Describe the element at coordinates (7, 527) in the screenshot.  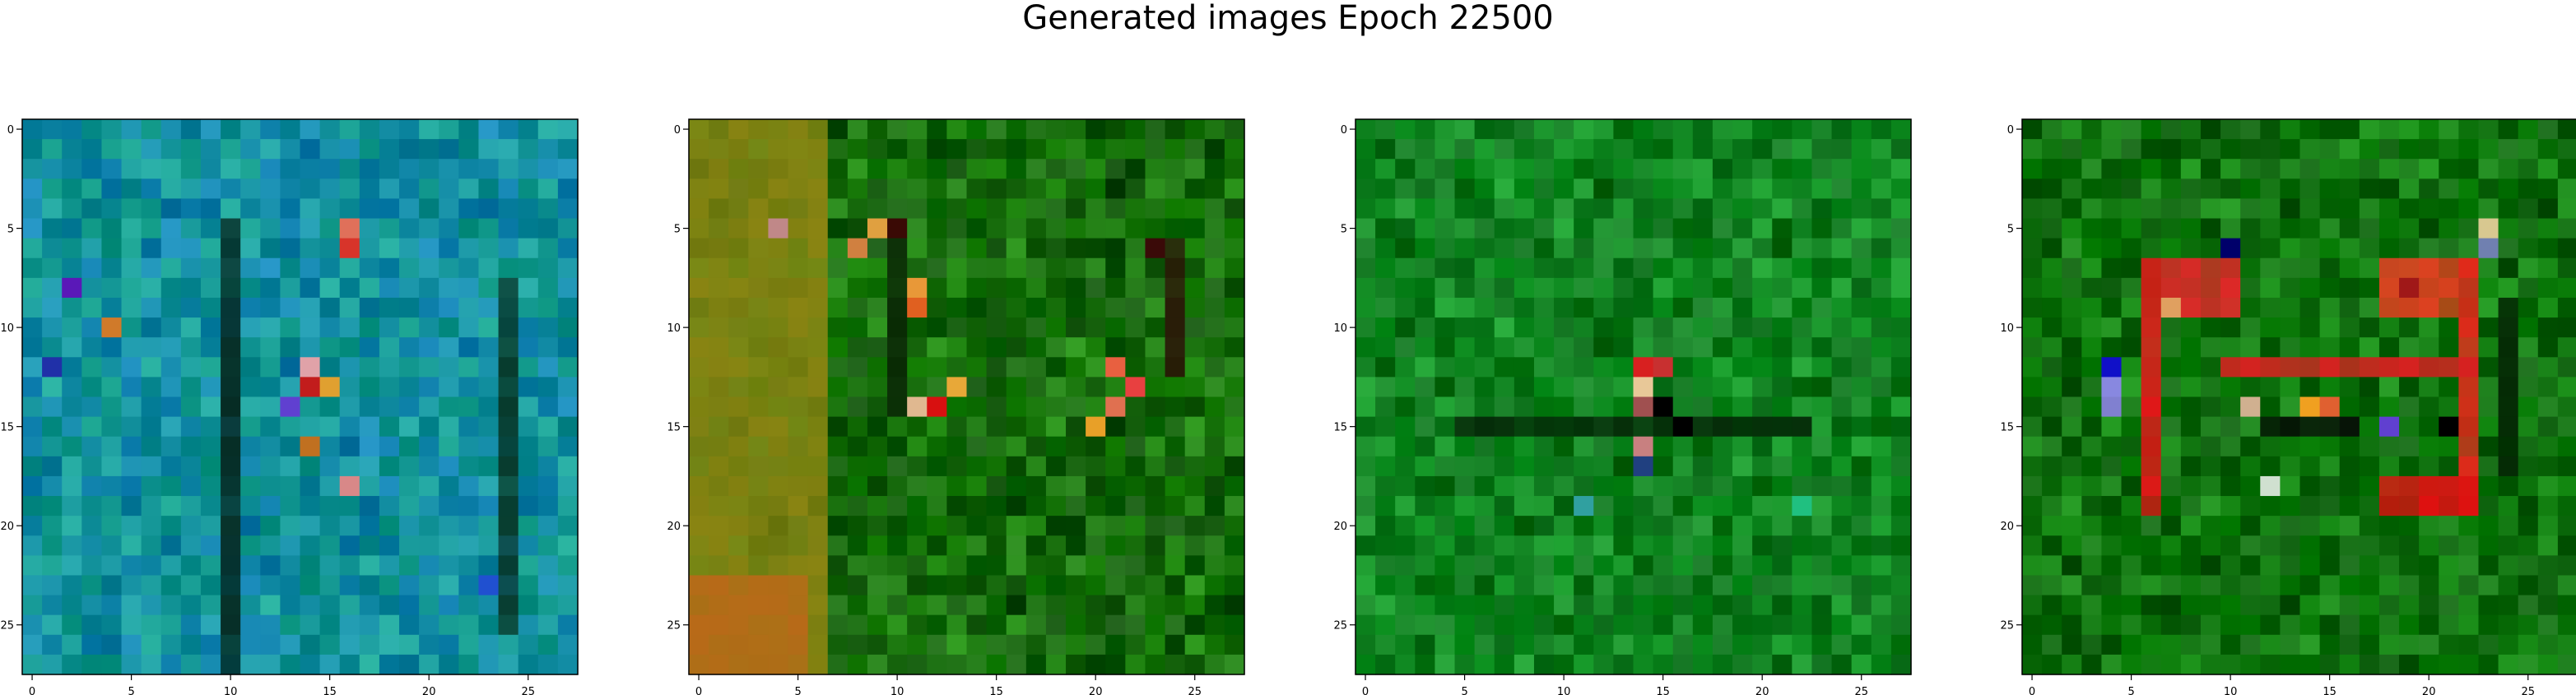
I see `y-tick-label: 20` at that location.